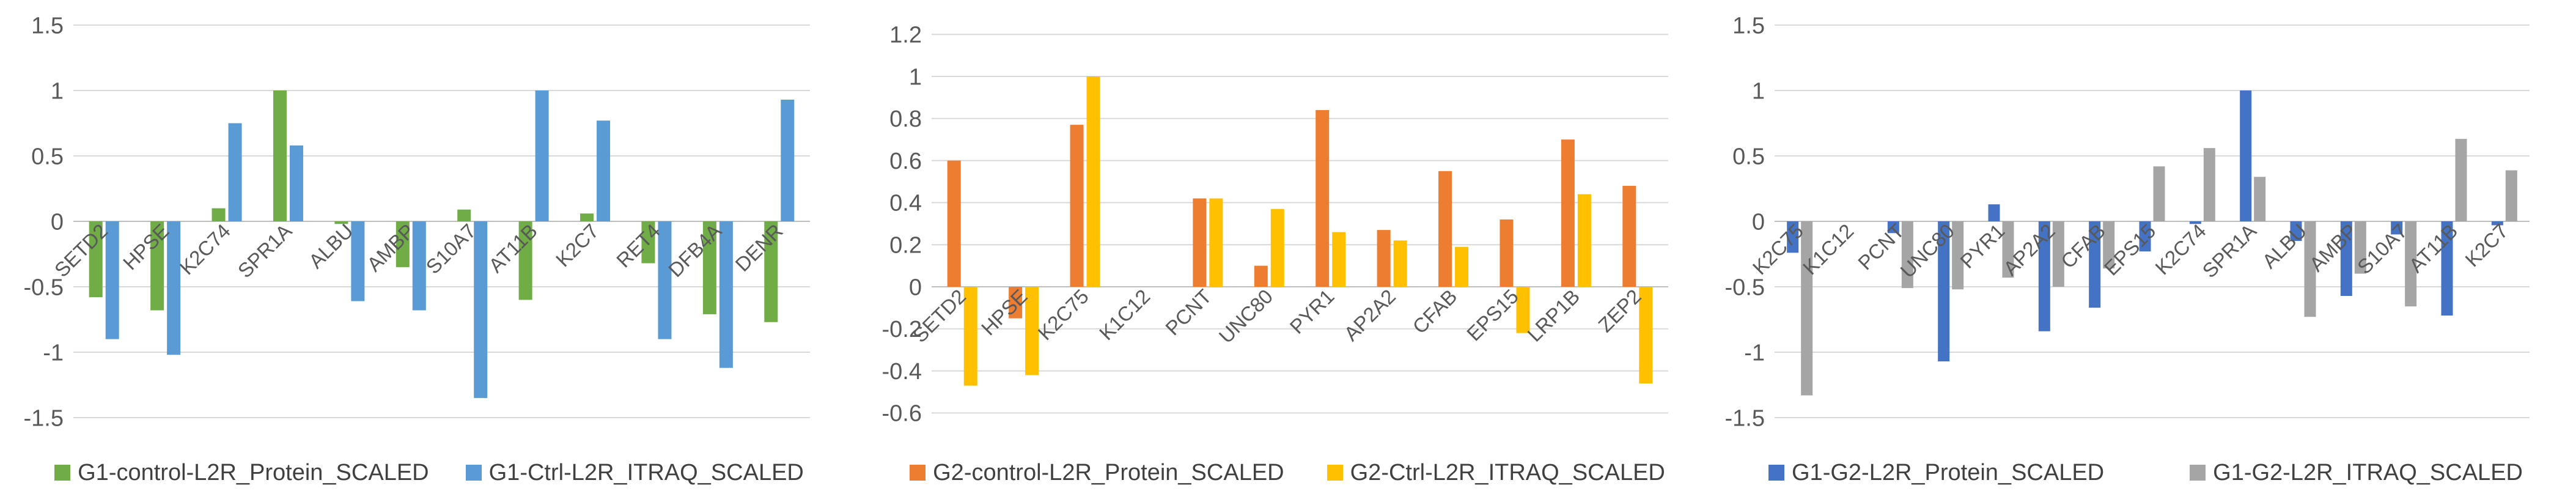 Image resolution: width=2576 pixels, height=502 pixels. I want to click on legend-item: G2-control-L2R_Protein_SCALED, so click(1097, 473).